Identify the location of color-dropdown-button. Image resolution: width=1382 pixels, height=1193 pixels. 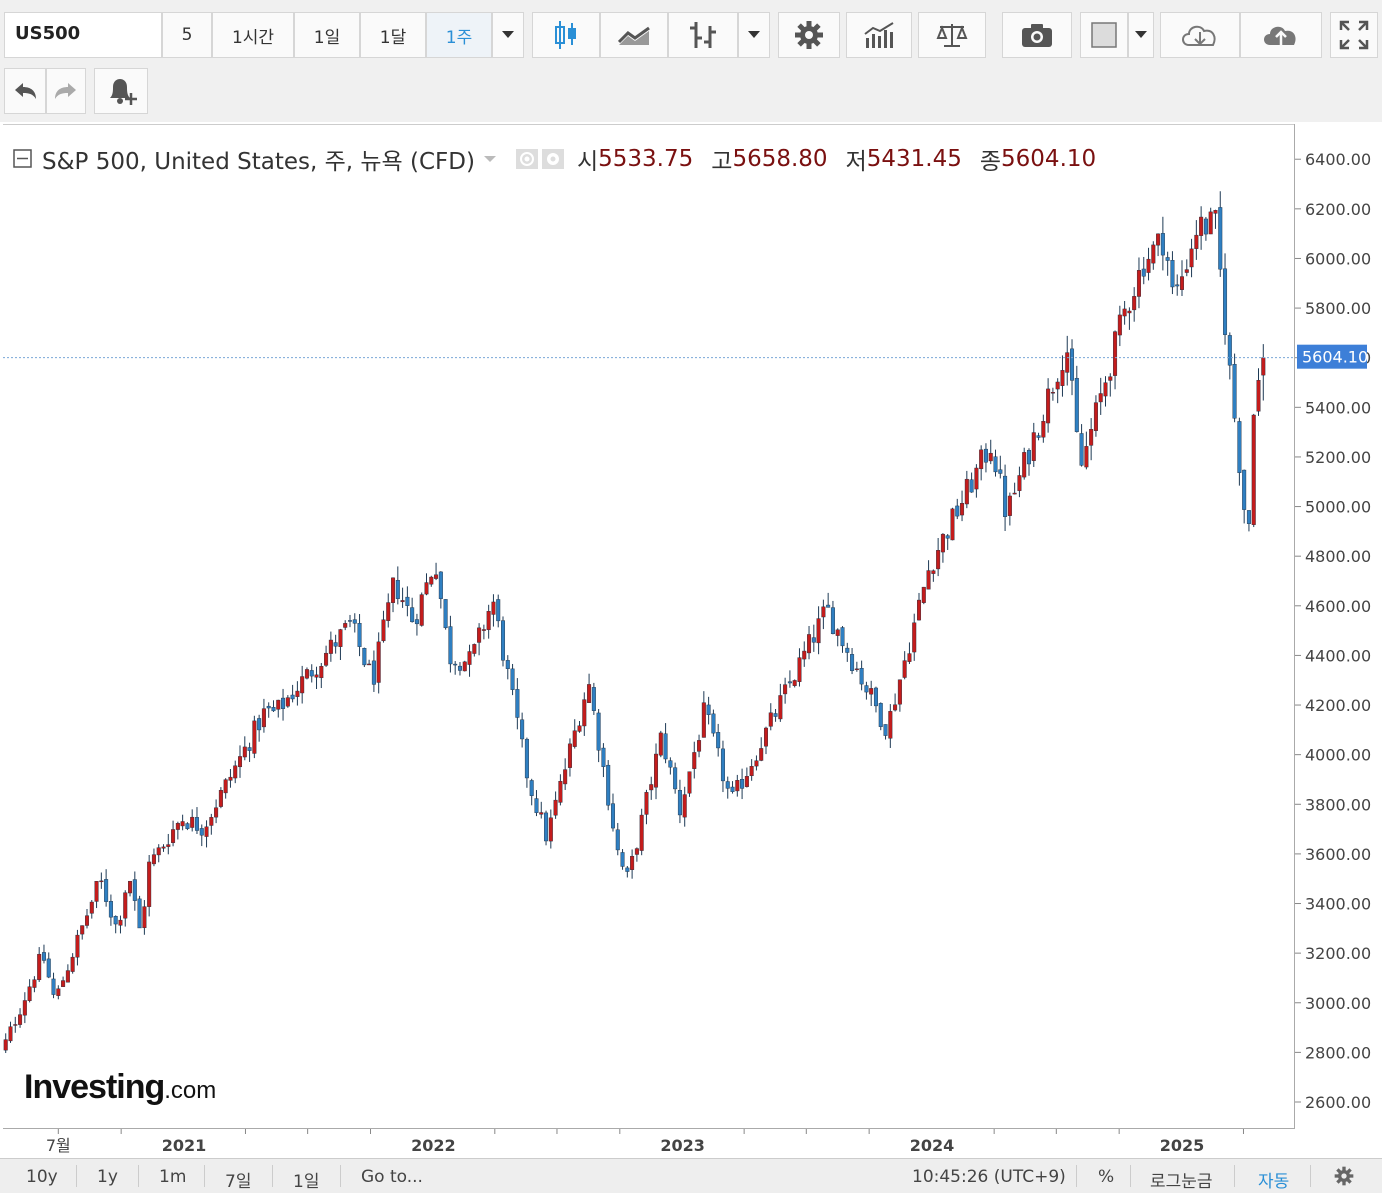
(1141, 35).